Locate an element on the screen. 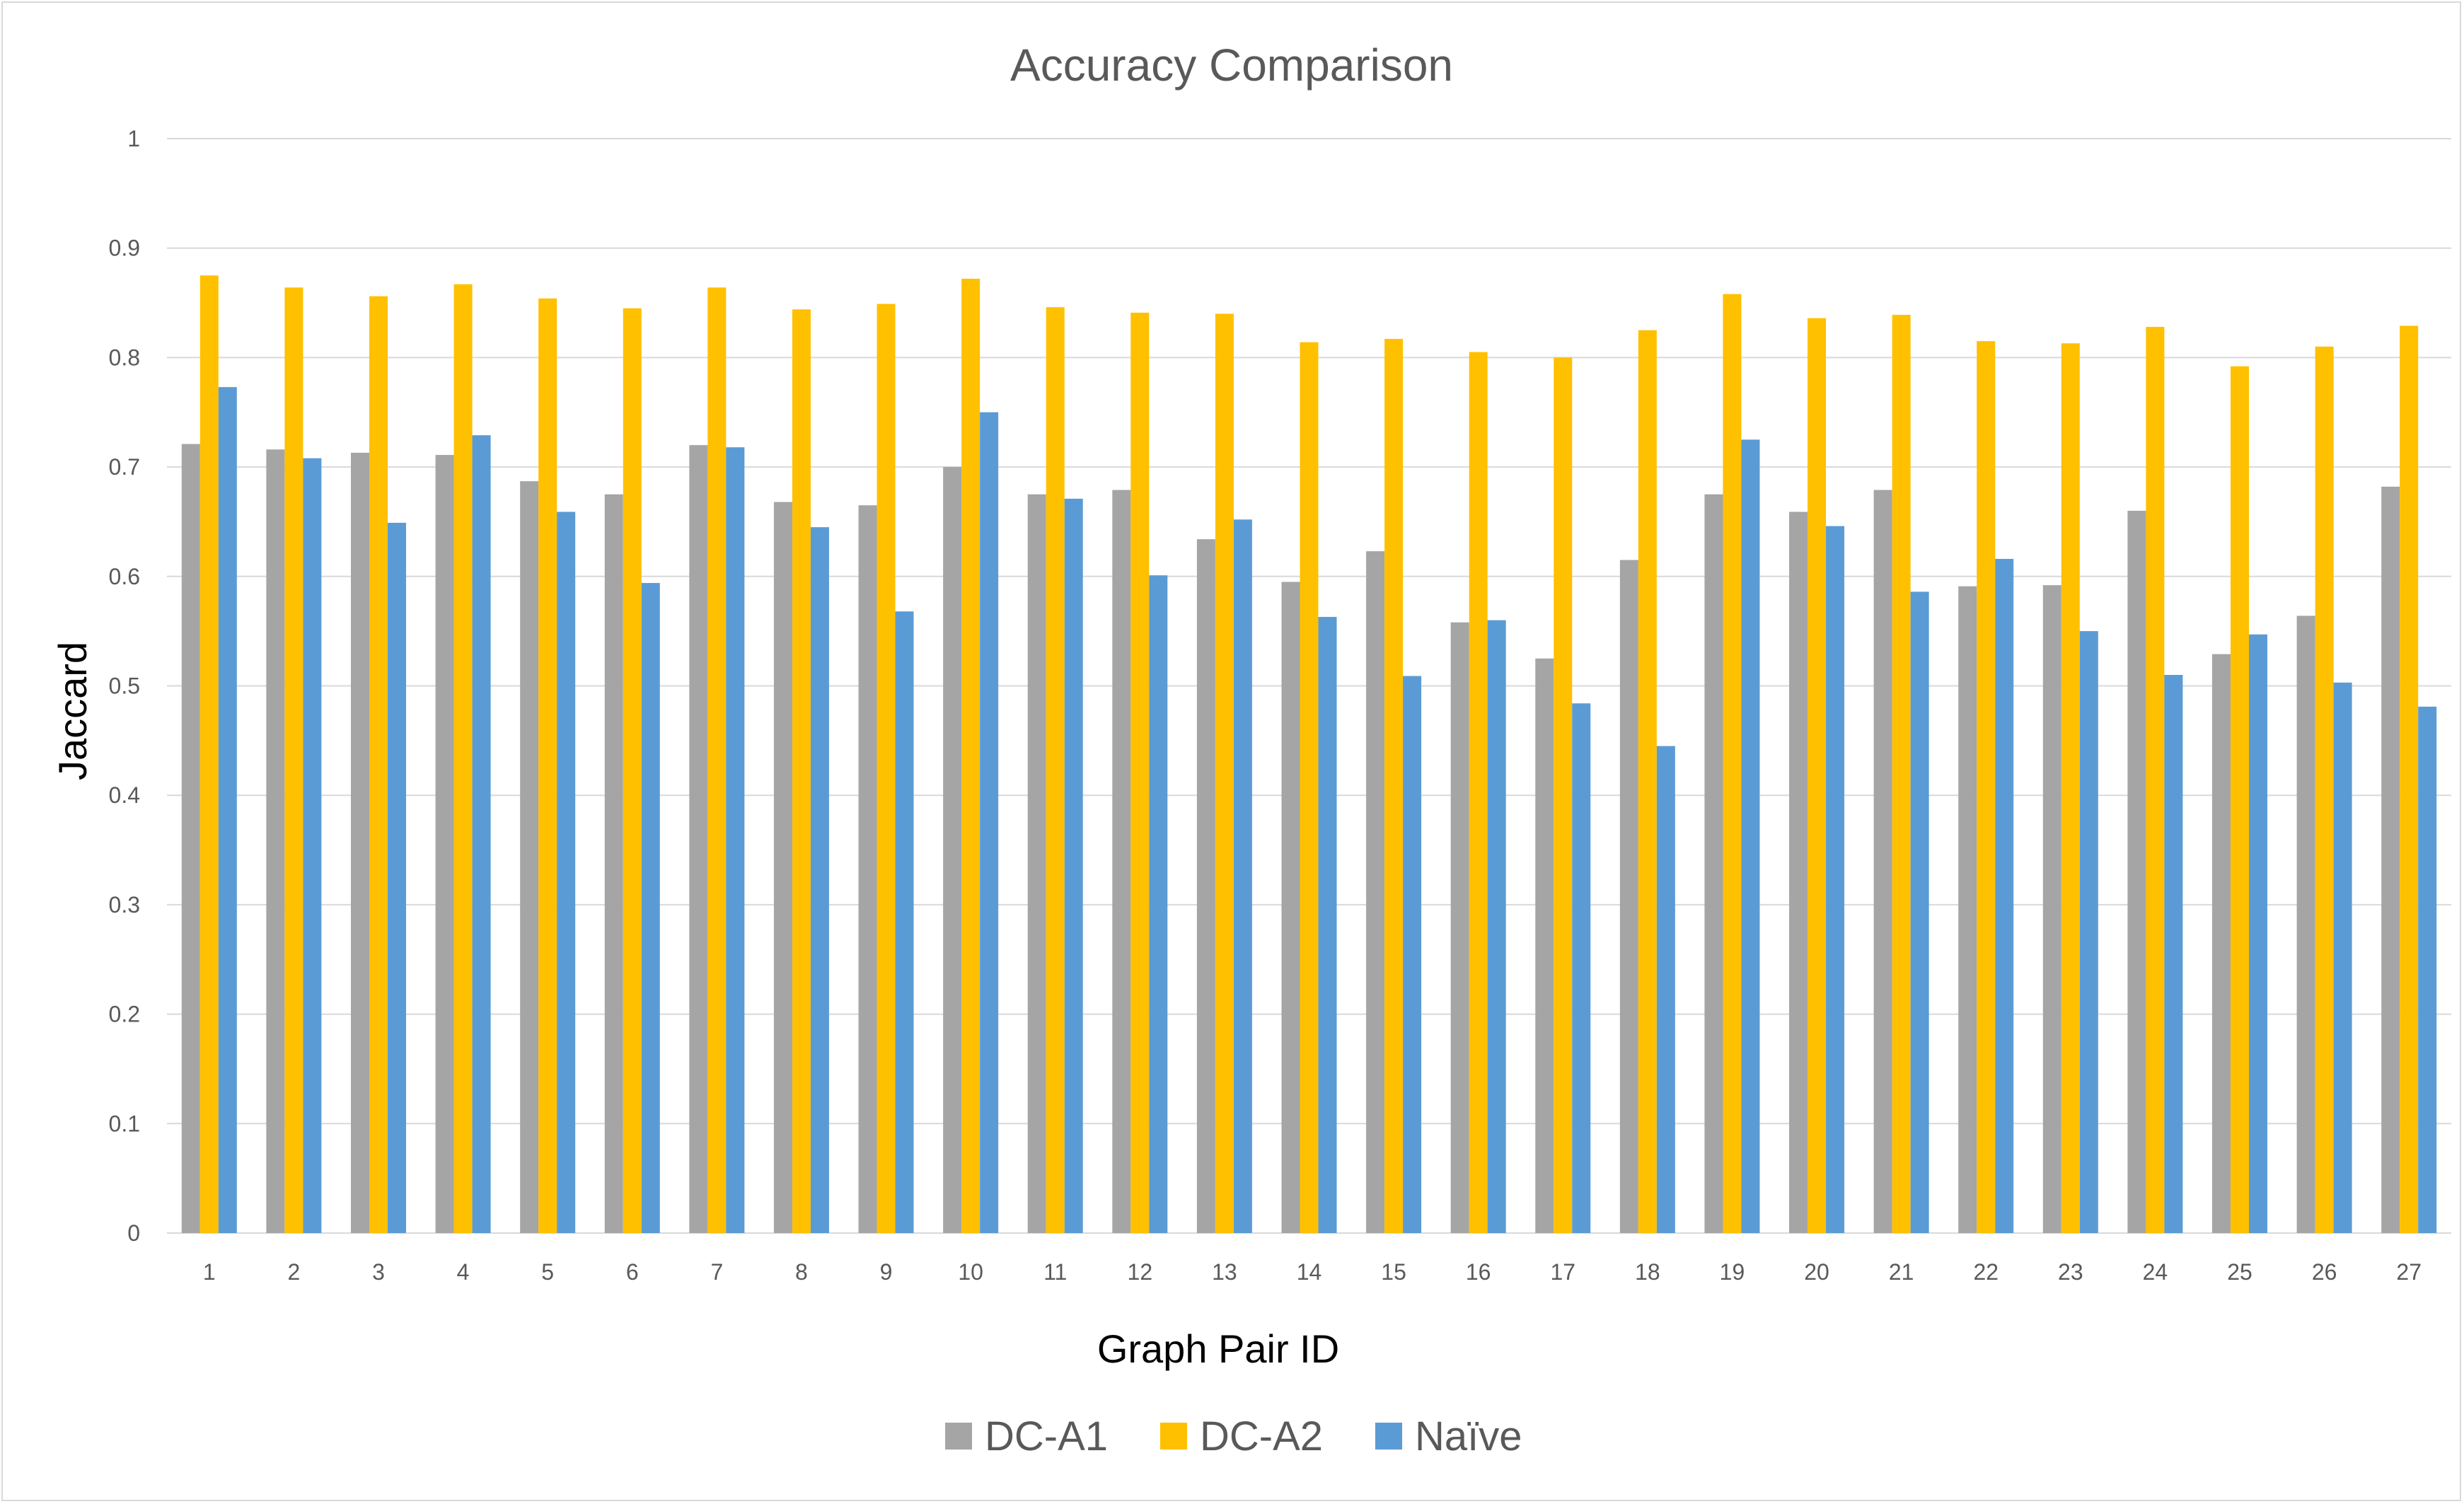 This screenshot has width=2464, height=1504. y-tick-label: 0.9 is located at coordinates (124, 248).